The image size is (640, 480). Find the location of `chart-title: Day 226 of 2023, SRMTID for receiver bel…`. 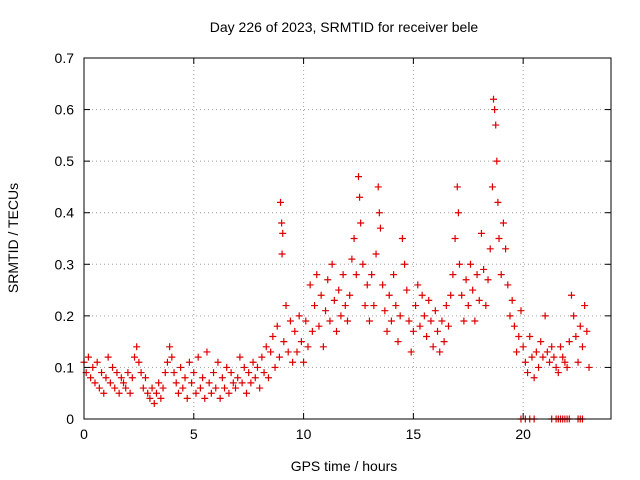

chart-title: Day 226 of 2023, SRMTID for receiver bel… is located at coordinates (344, 27).